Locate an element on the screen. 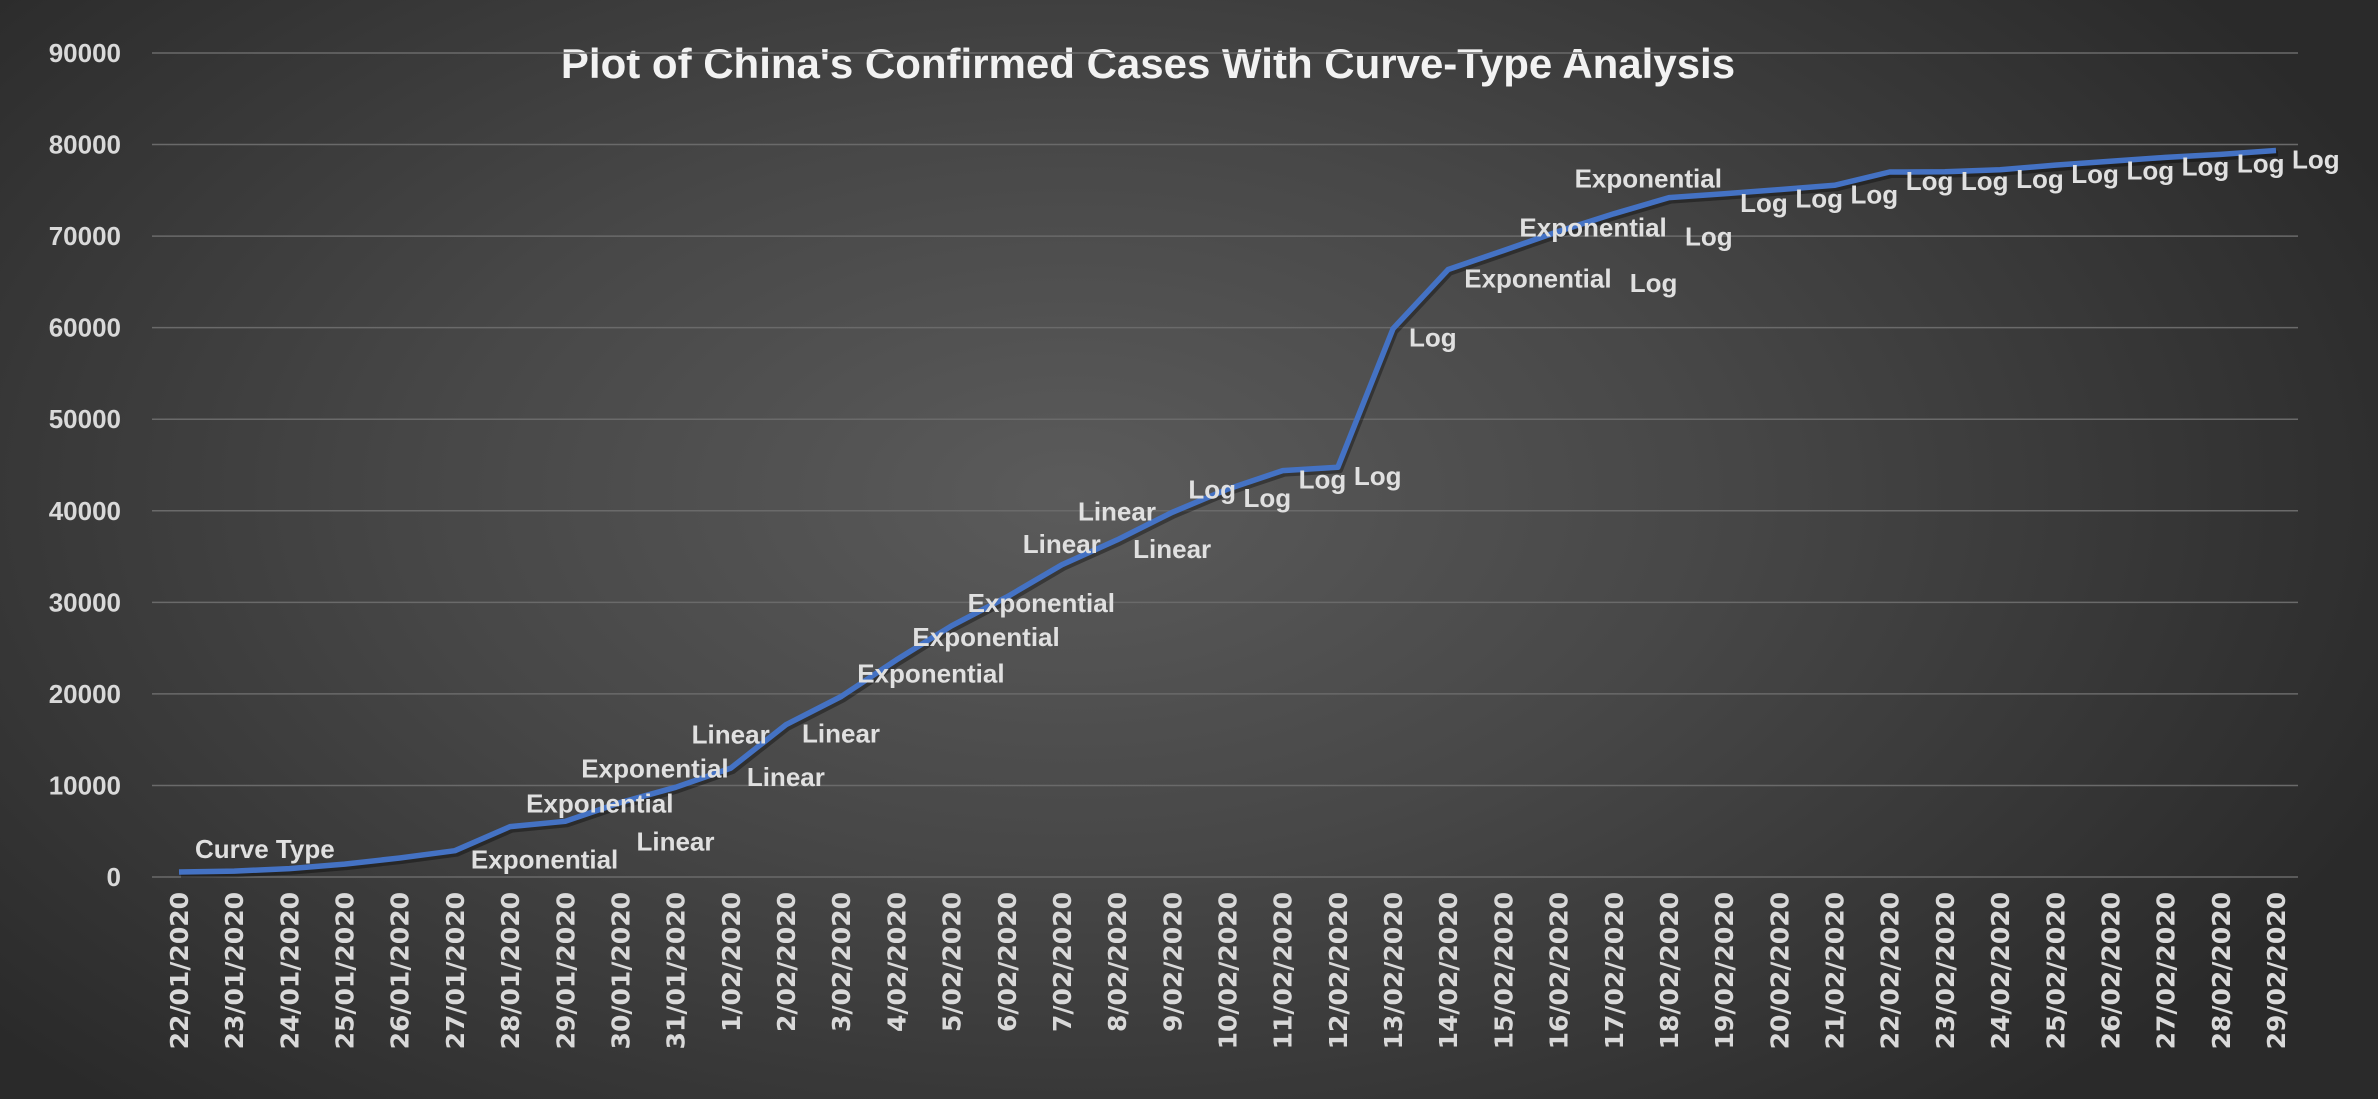 Image resolution: width=2378 pixels, height=1099 pixels. y-tick-label: 10000 is located at coordinates (85, 785).